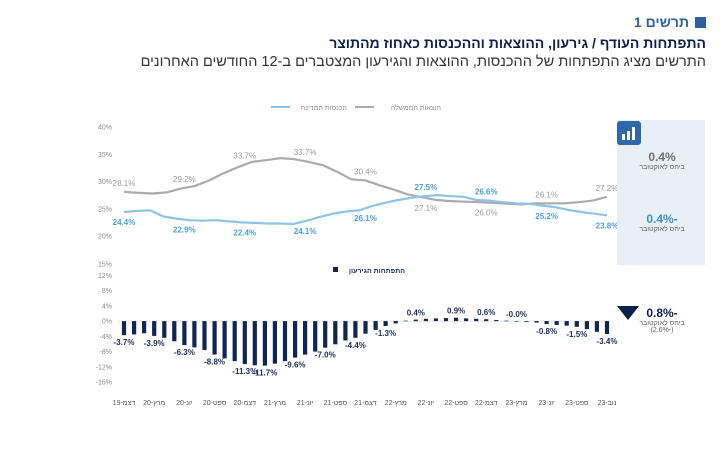 This screenshot has height=455, width=728. I want to click on upper-y-tick: 35%, so click(105, 155).